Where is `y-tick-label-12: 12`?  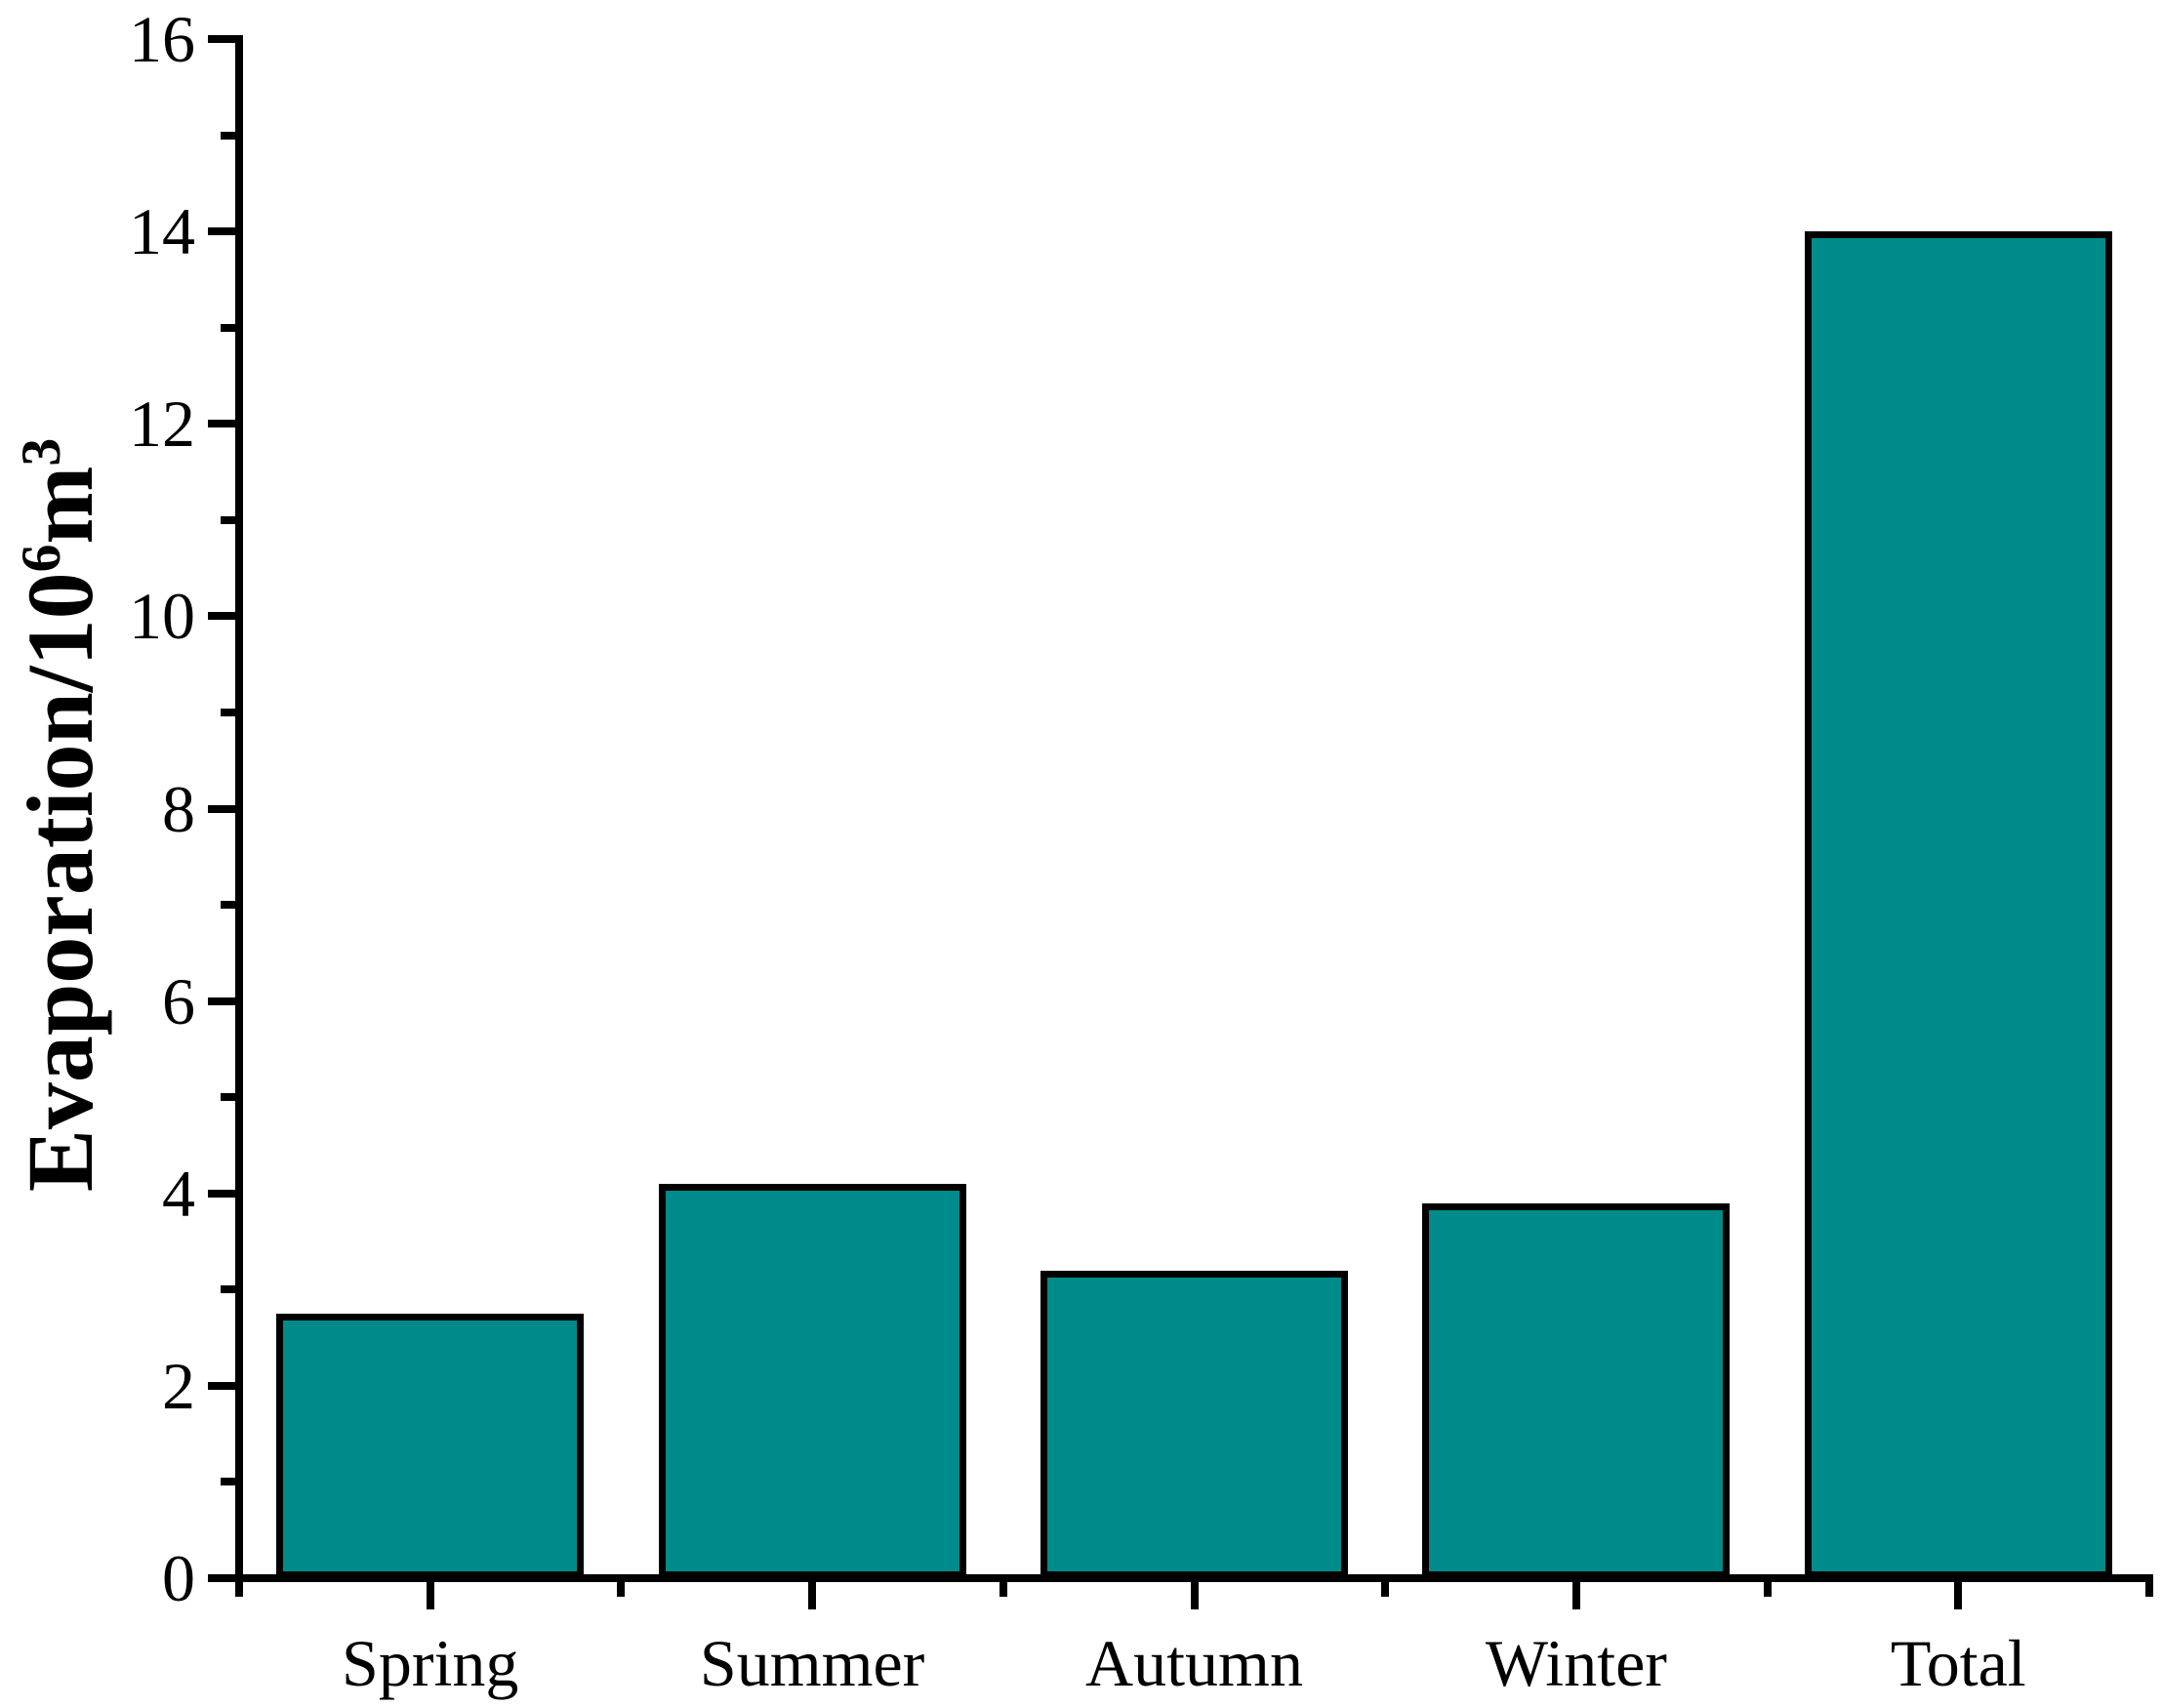
y-tick-label-12: 12 is located at coordinates (162, 424).